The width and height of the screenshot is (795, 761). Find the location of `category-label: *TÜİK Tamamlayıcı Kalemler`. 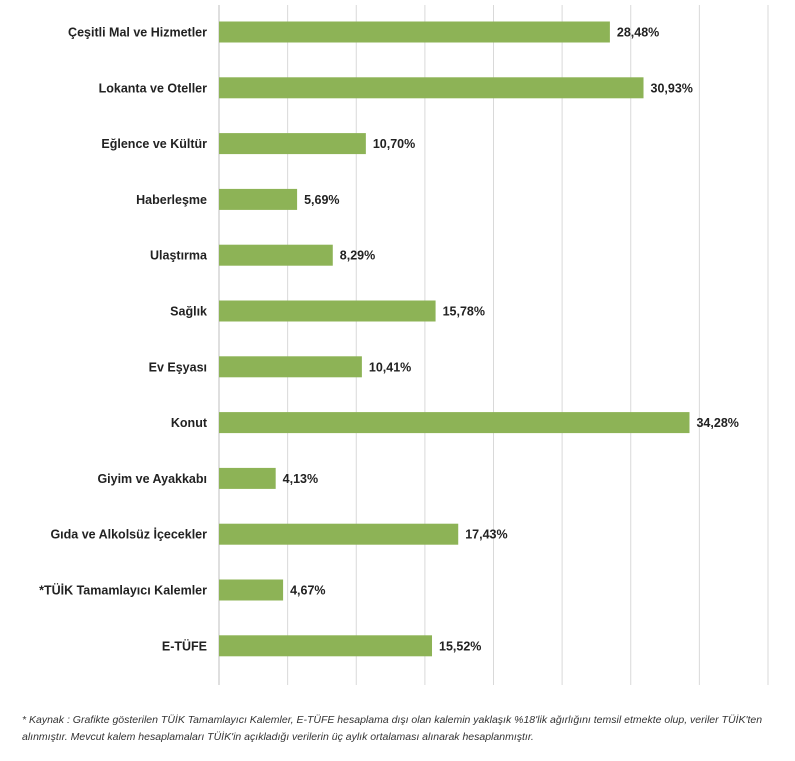

category-label: *TÜİK Tamamlayıcı Kalemler is located at coordinates (123, 590).